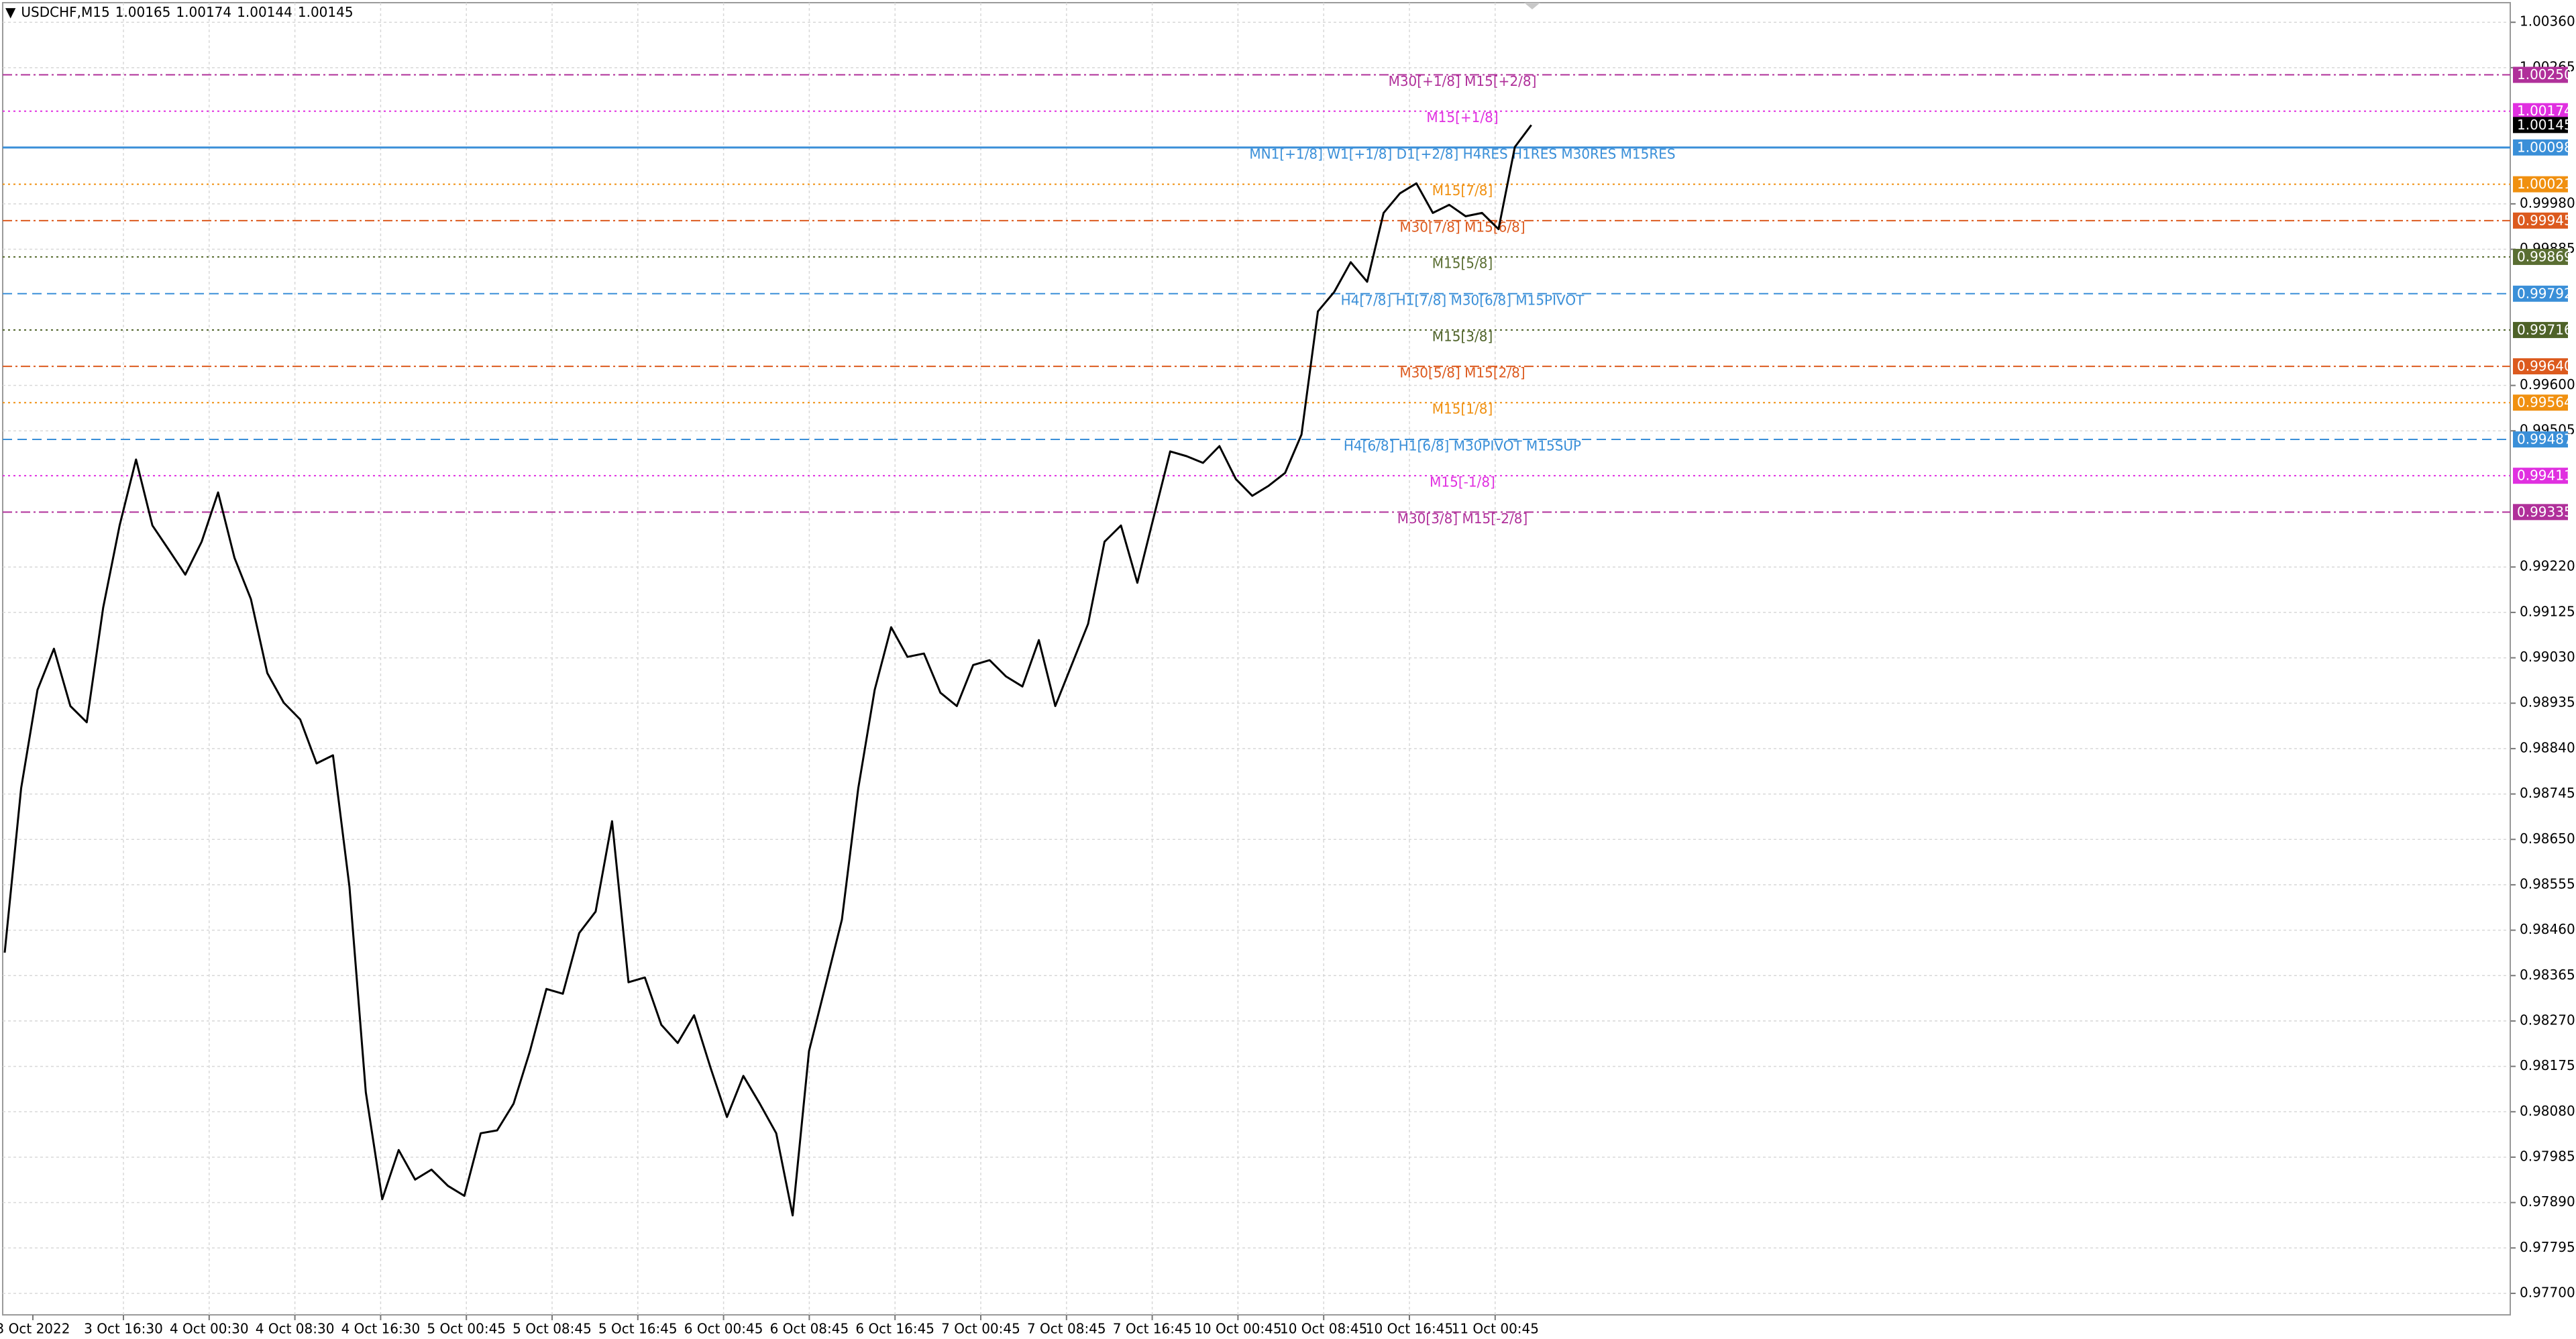  What do you see at coordinates (1495, 1329) in the screenshot?
I see `x-tick-label: 11 Oct 00:45` at bounding box center [1495, 1329].